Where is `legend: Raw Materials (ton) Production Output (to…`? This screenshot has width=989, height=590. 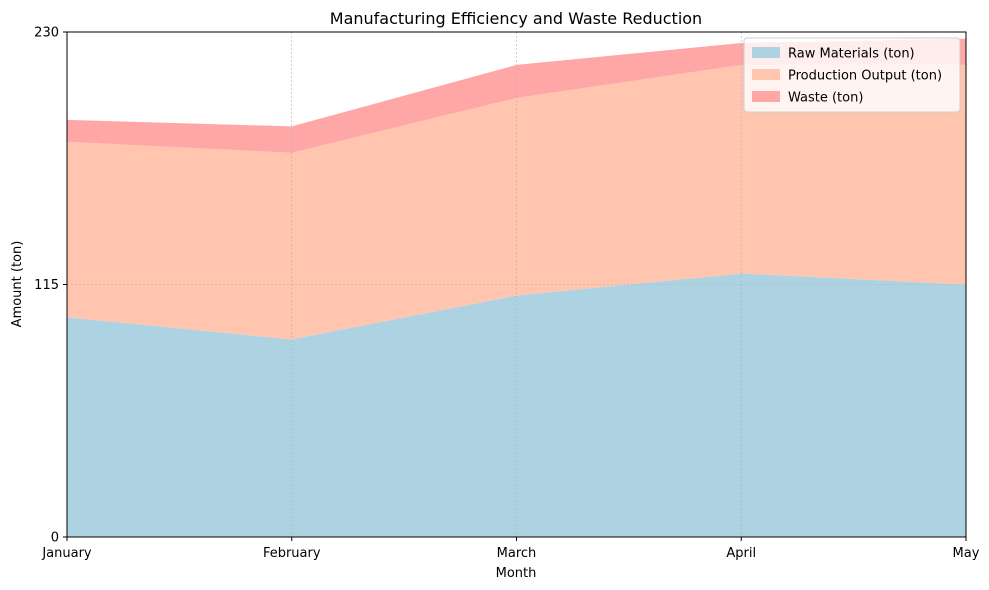
legend: Raw Materials (ton) Production Output (to… is located at coordinates (852, 75).